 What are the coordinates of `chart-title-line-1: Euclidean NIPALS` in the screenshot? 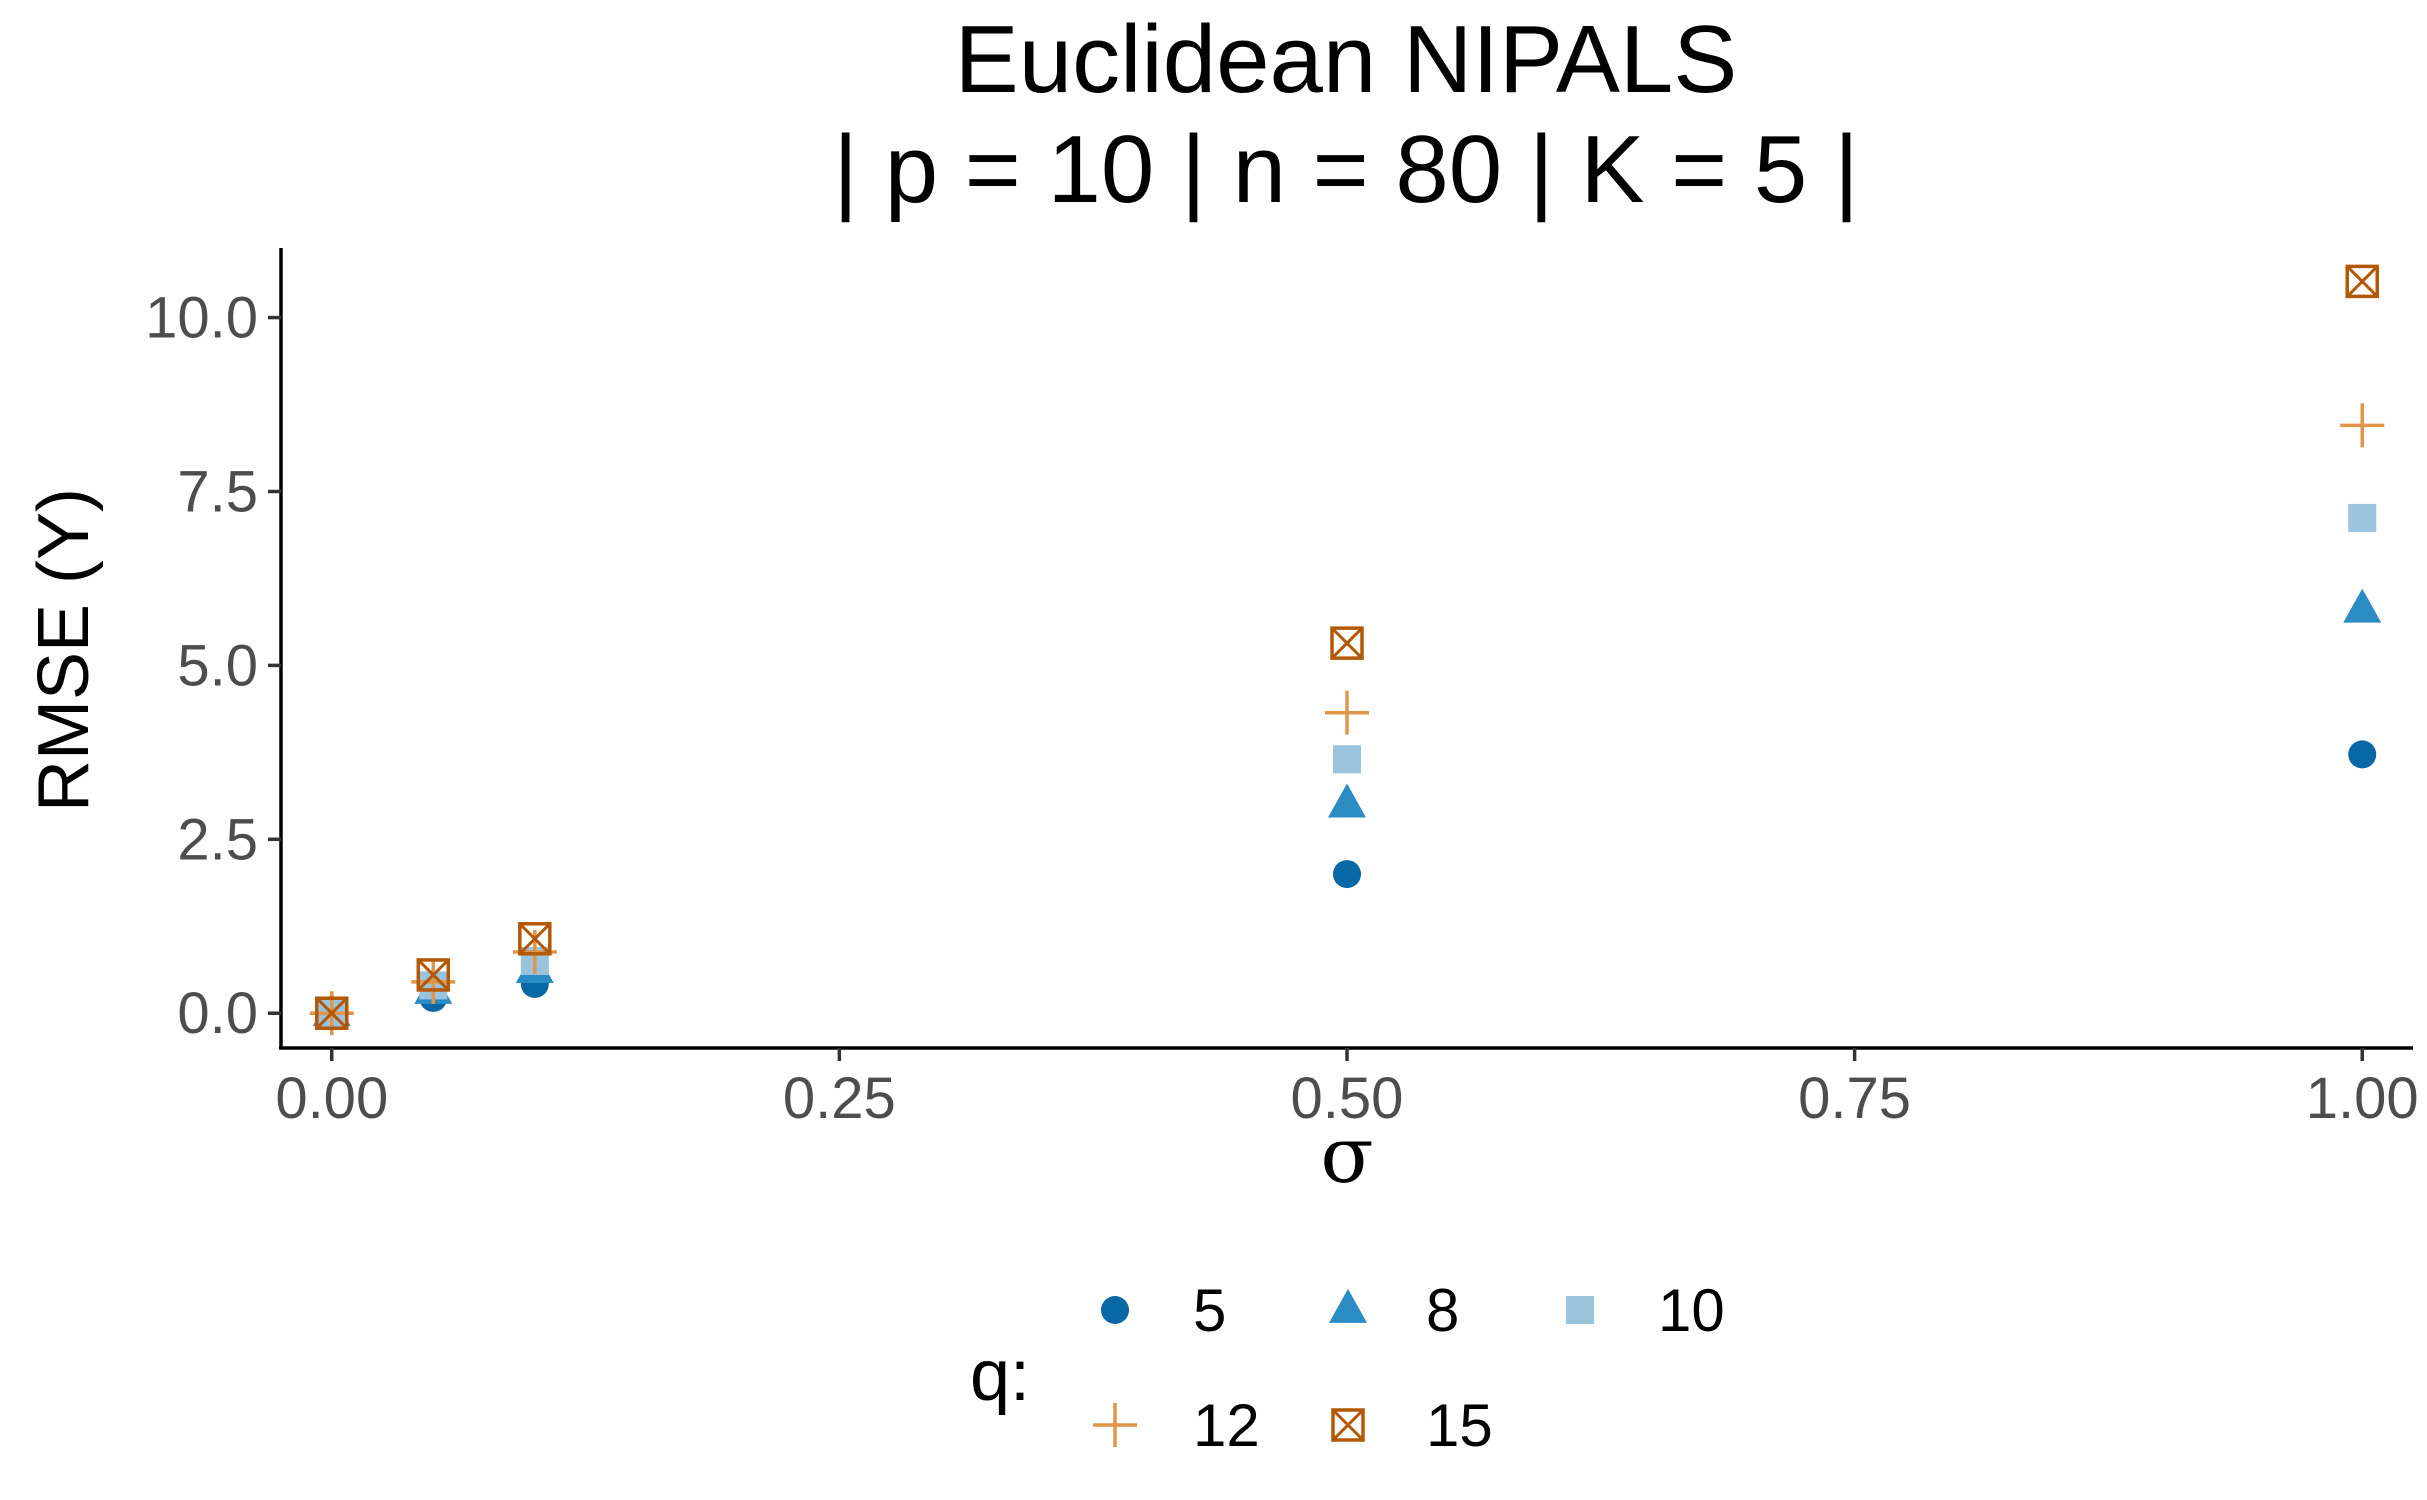 It's located at (1346, 59).